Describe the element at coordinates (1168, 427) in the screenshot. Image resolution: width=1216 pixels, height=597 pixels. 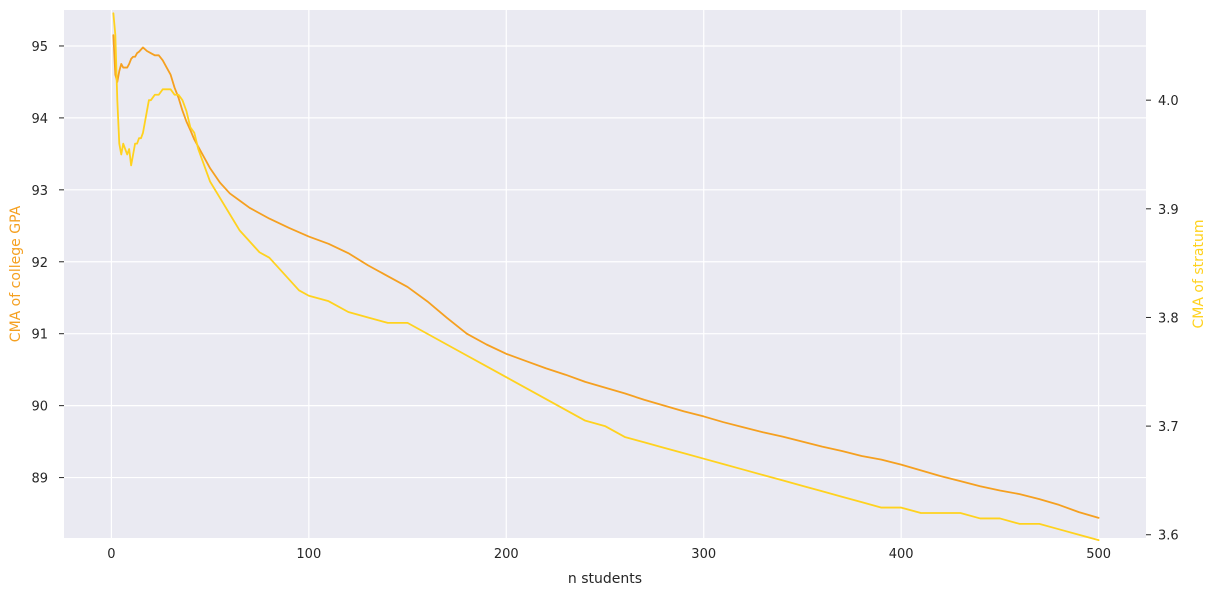
I see `y-right-tick-label: 3.7` at that location.